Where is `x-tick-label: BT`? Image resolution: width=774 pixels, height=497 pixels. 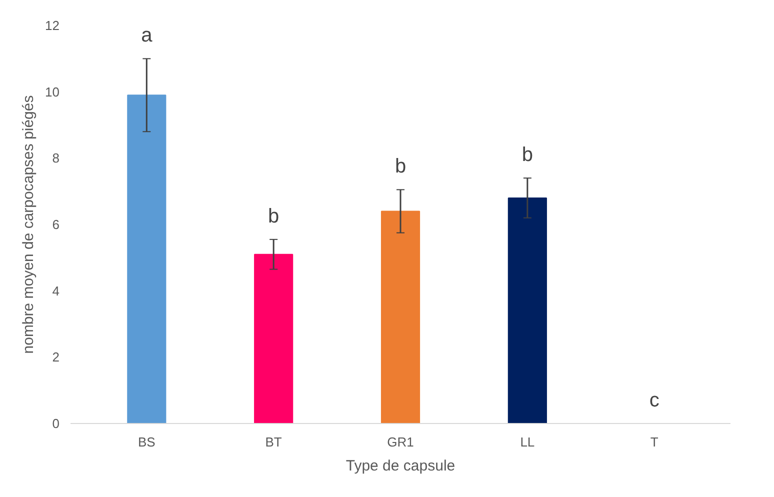 x-tick-label: BT is located at coordinates (273, 442).